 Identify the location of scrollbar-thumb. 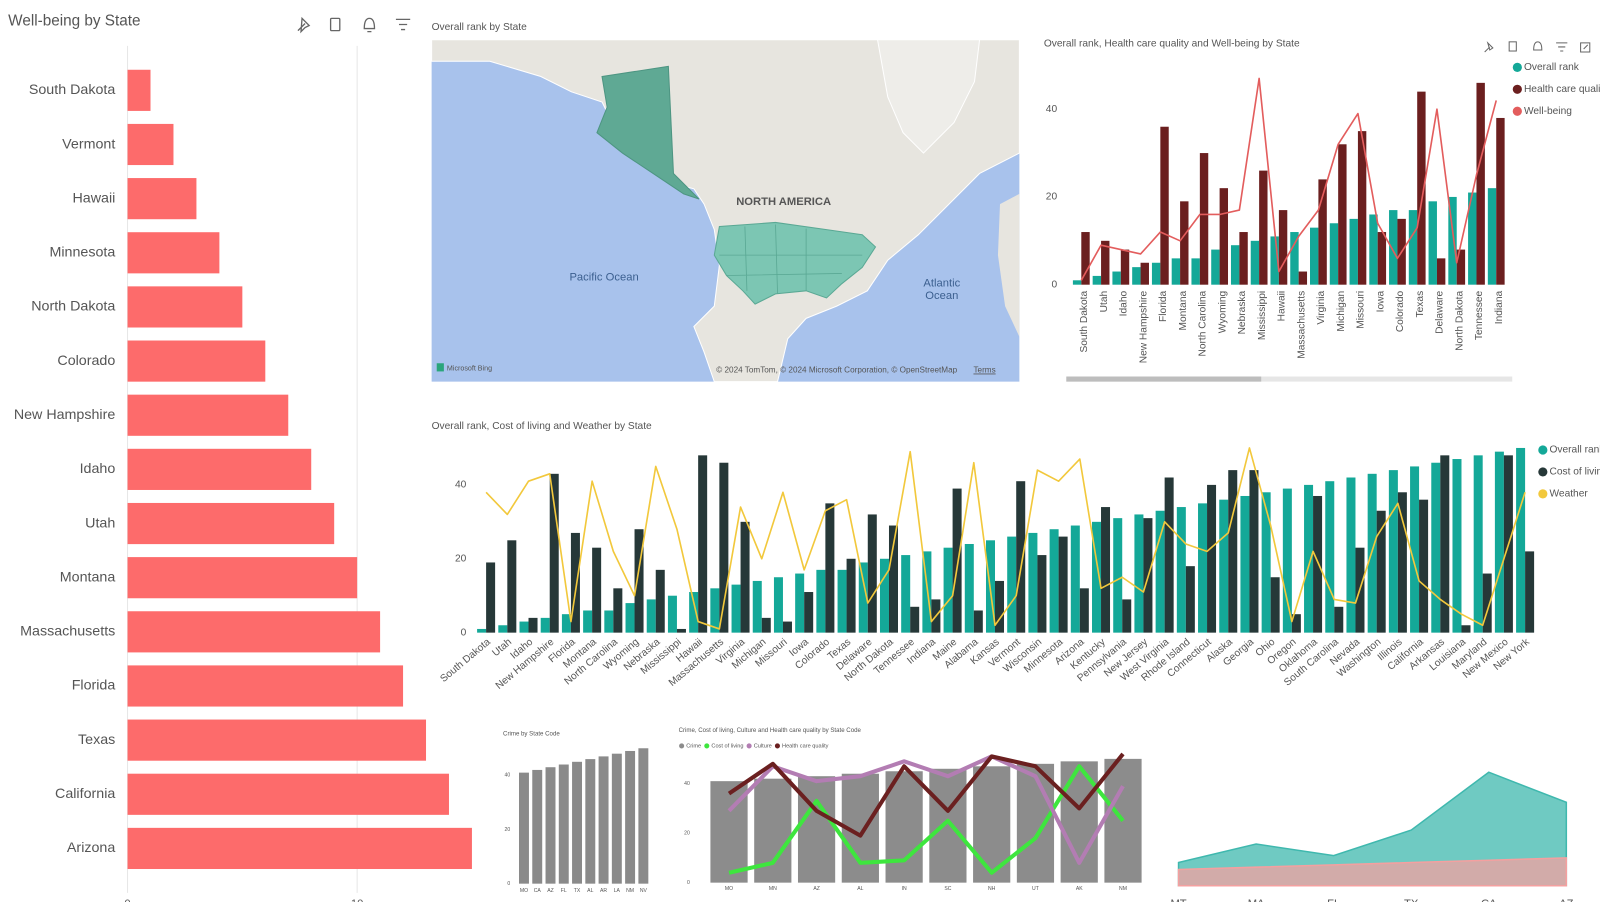
(1164, 379).